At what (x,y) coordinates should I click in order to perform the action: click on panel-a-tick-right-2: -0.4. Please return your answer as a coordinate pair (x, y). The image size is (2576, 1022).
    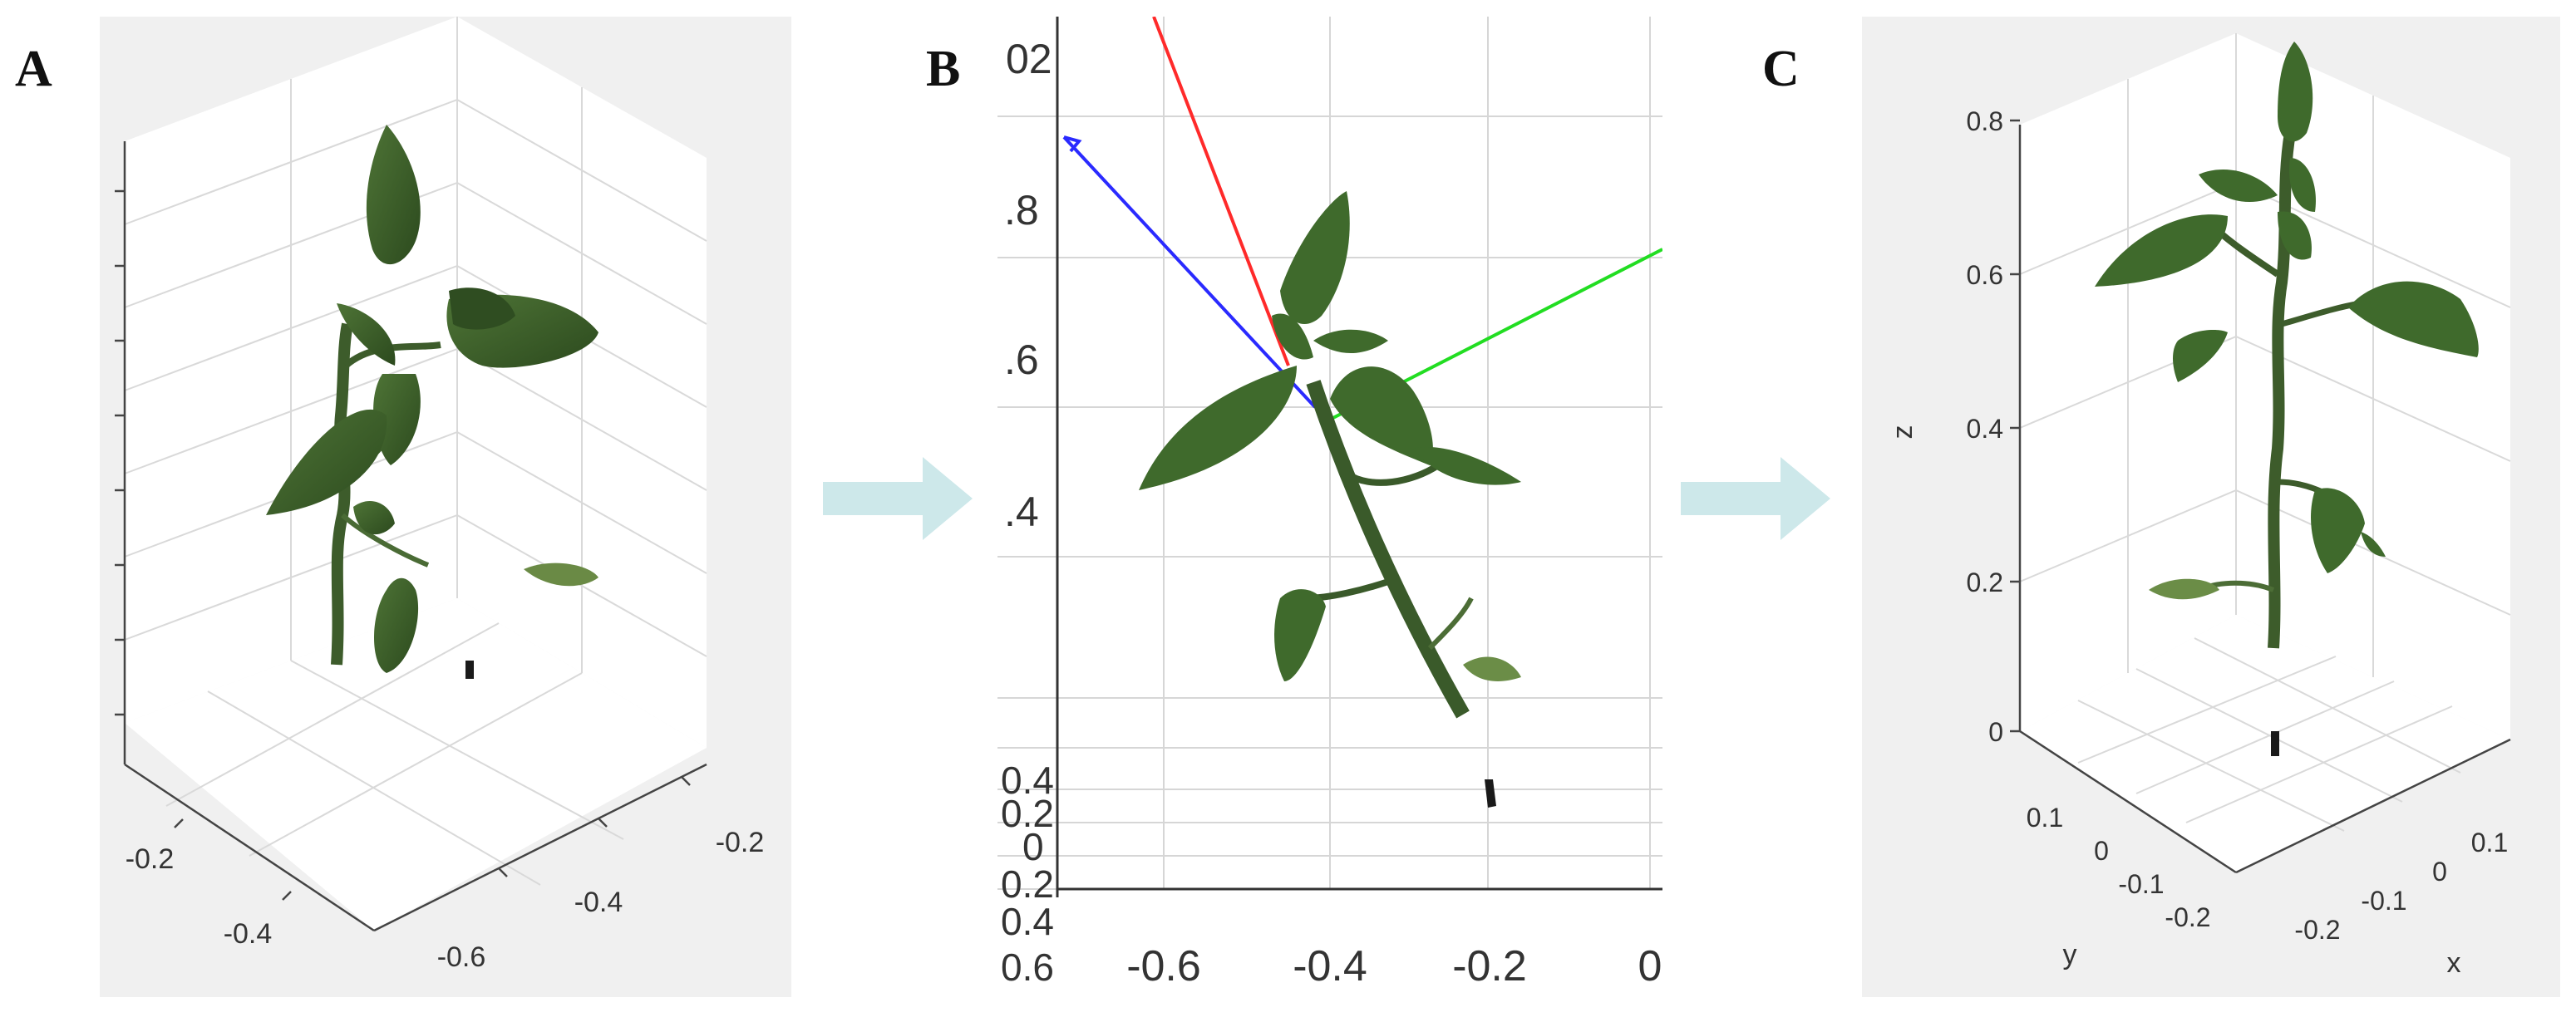
    Looking at the image, I should click on (598, 902).